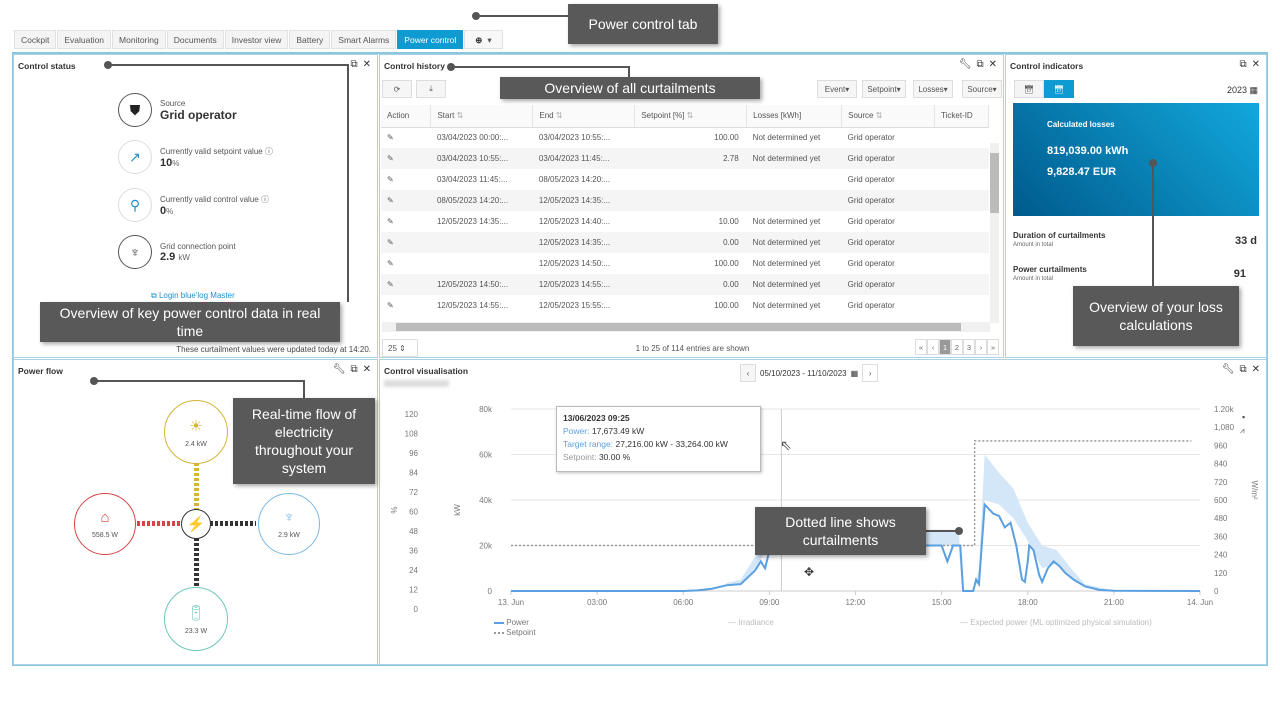 This screenshot has width=1280, height=720. Describe the element at coordinates (517, 622) in the screenshot. I see `legend-label: Power` at that location.